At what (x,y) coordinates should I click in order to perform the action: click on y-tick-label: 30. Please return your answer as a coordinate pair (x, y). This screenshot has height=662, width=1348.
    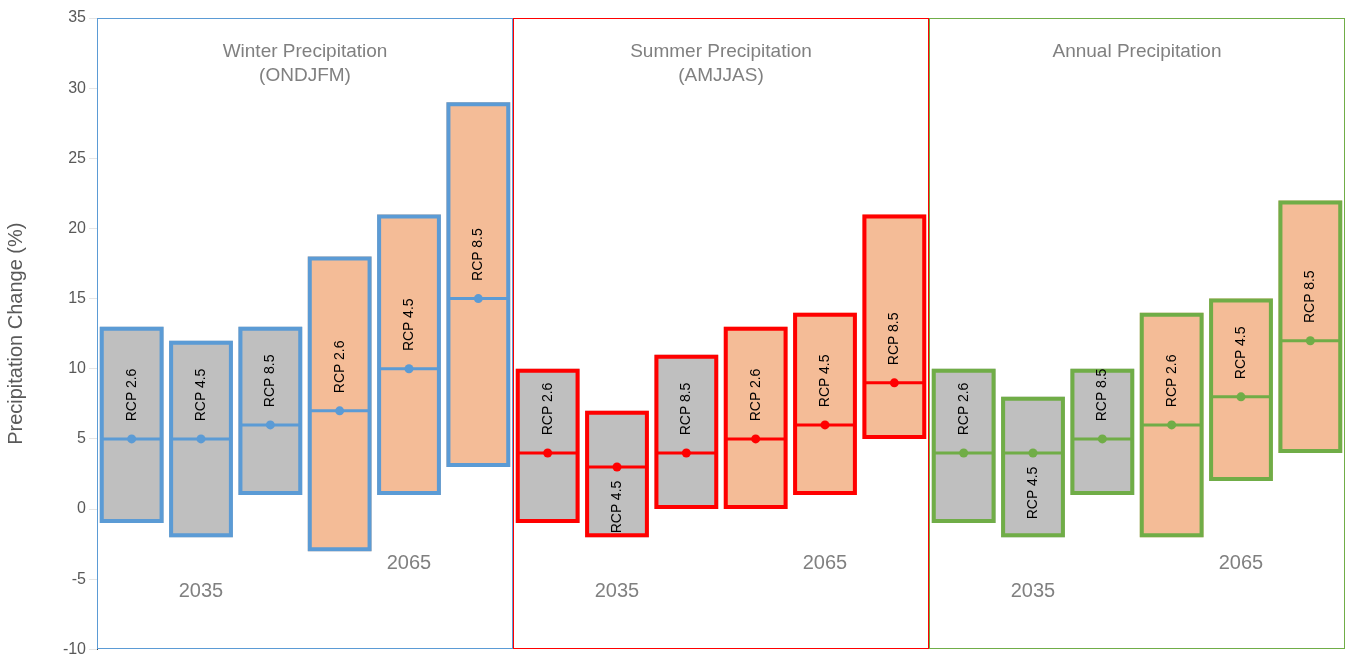
    Looking at the image, I should click on (77, 87).